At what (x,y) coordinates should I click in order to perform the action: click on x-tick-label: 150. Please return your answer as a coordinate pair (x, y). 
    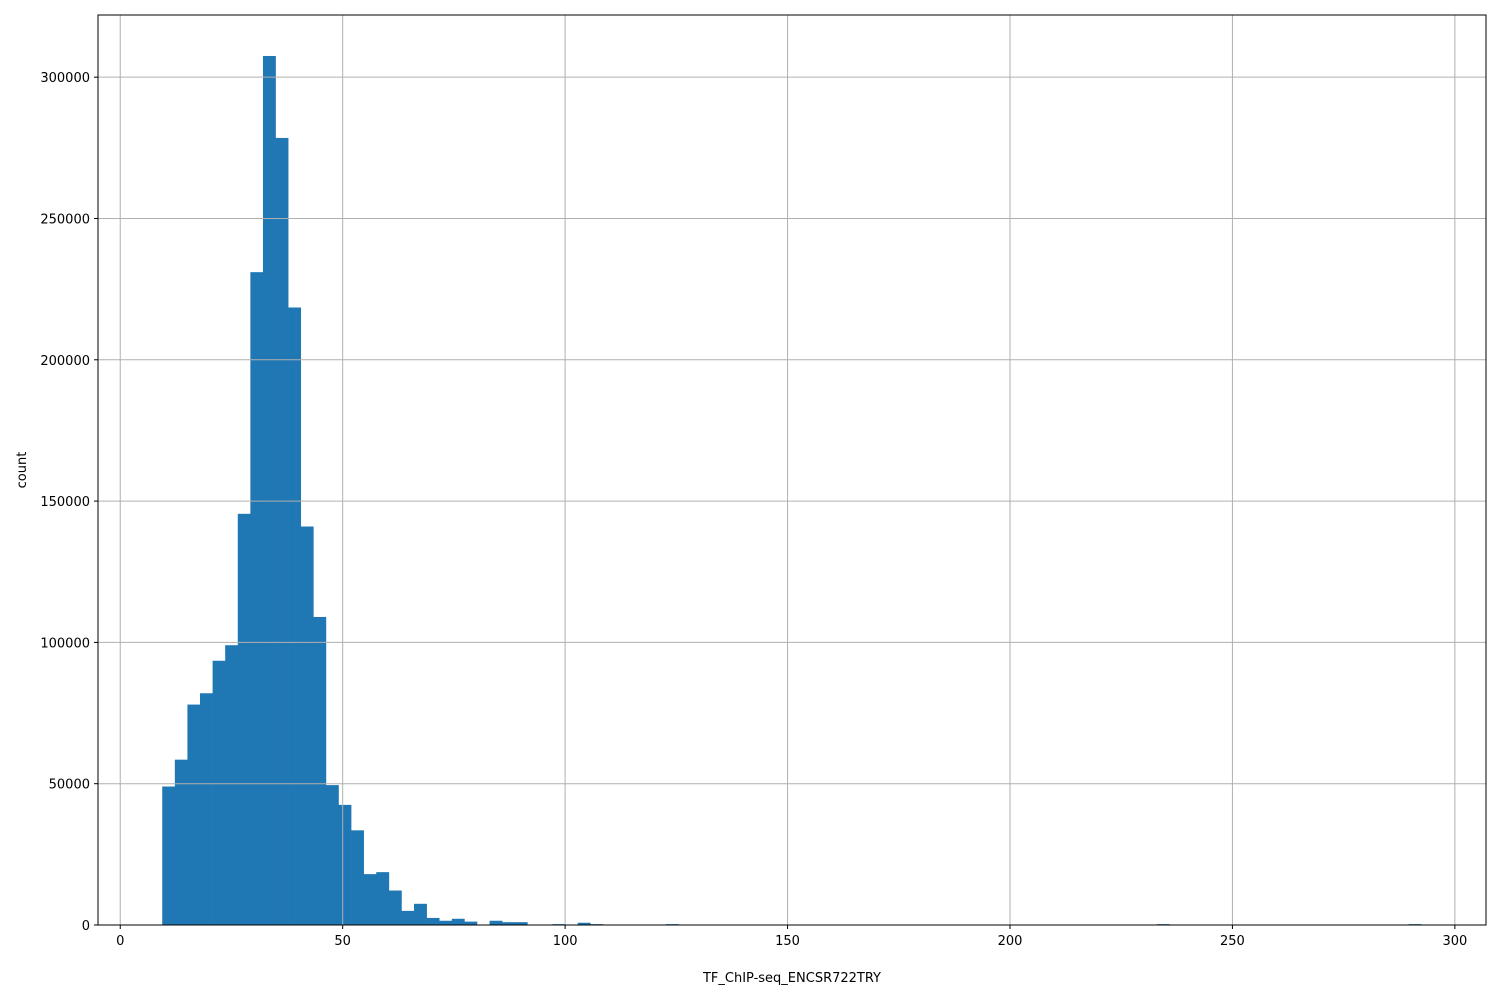
    Looking at the image, I should click on (787, 941).